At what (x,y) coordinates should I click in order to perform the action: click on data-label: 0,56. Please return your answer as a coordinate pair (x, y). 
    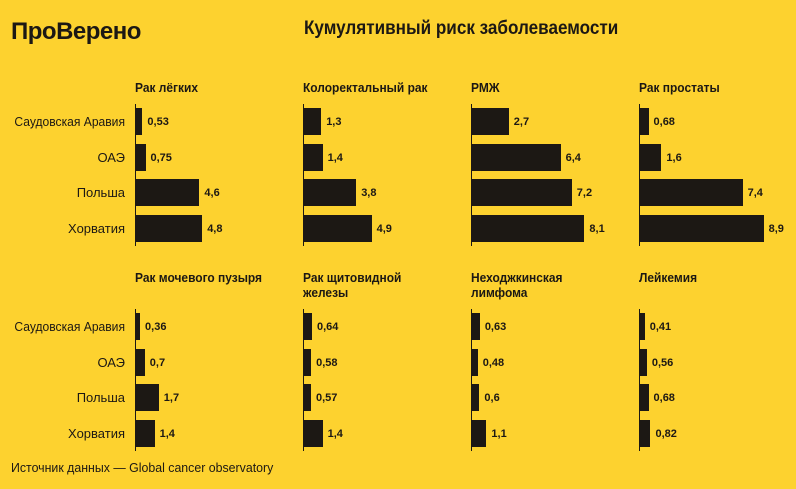
    Looking at the image, I should click on (662, 362).